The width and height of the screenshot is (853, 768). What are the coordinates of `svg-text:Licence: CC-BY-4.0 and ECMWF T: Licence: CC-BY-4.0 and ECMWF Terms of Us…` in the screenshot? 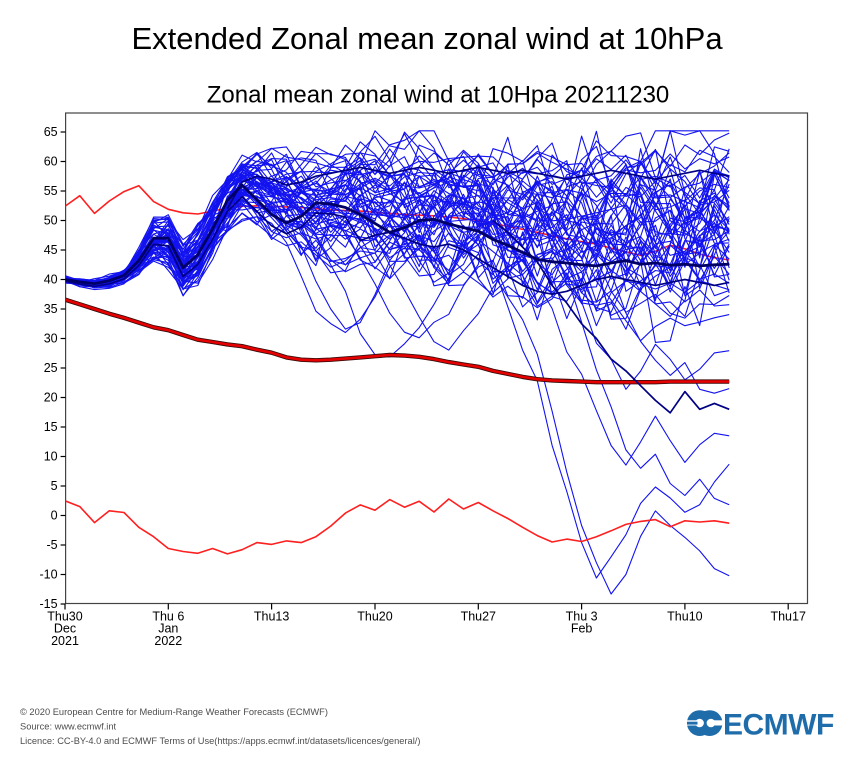 It's located at (220, 741).